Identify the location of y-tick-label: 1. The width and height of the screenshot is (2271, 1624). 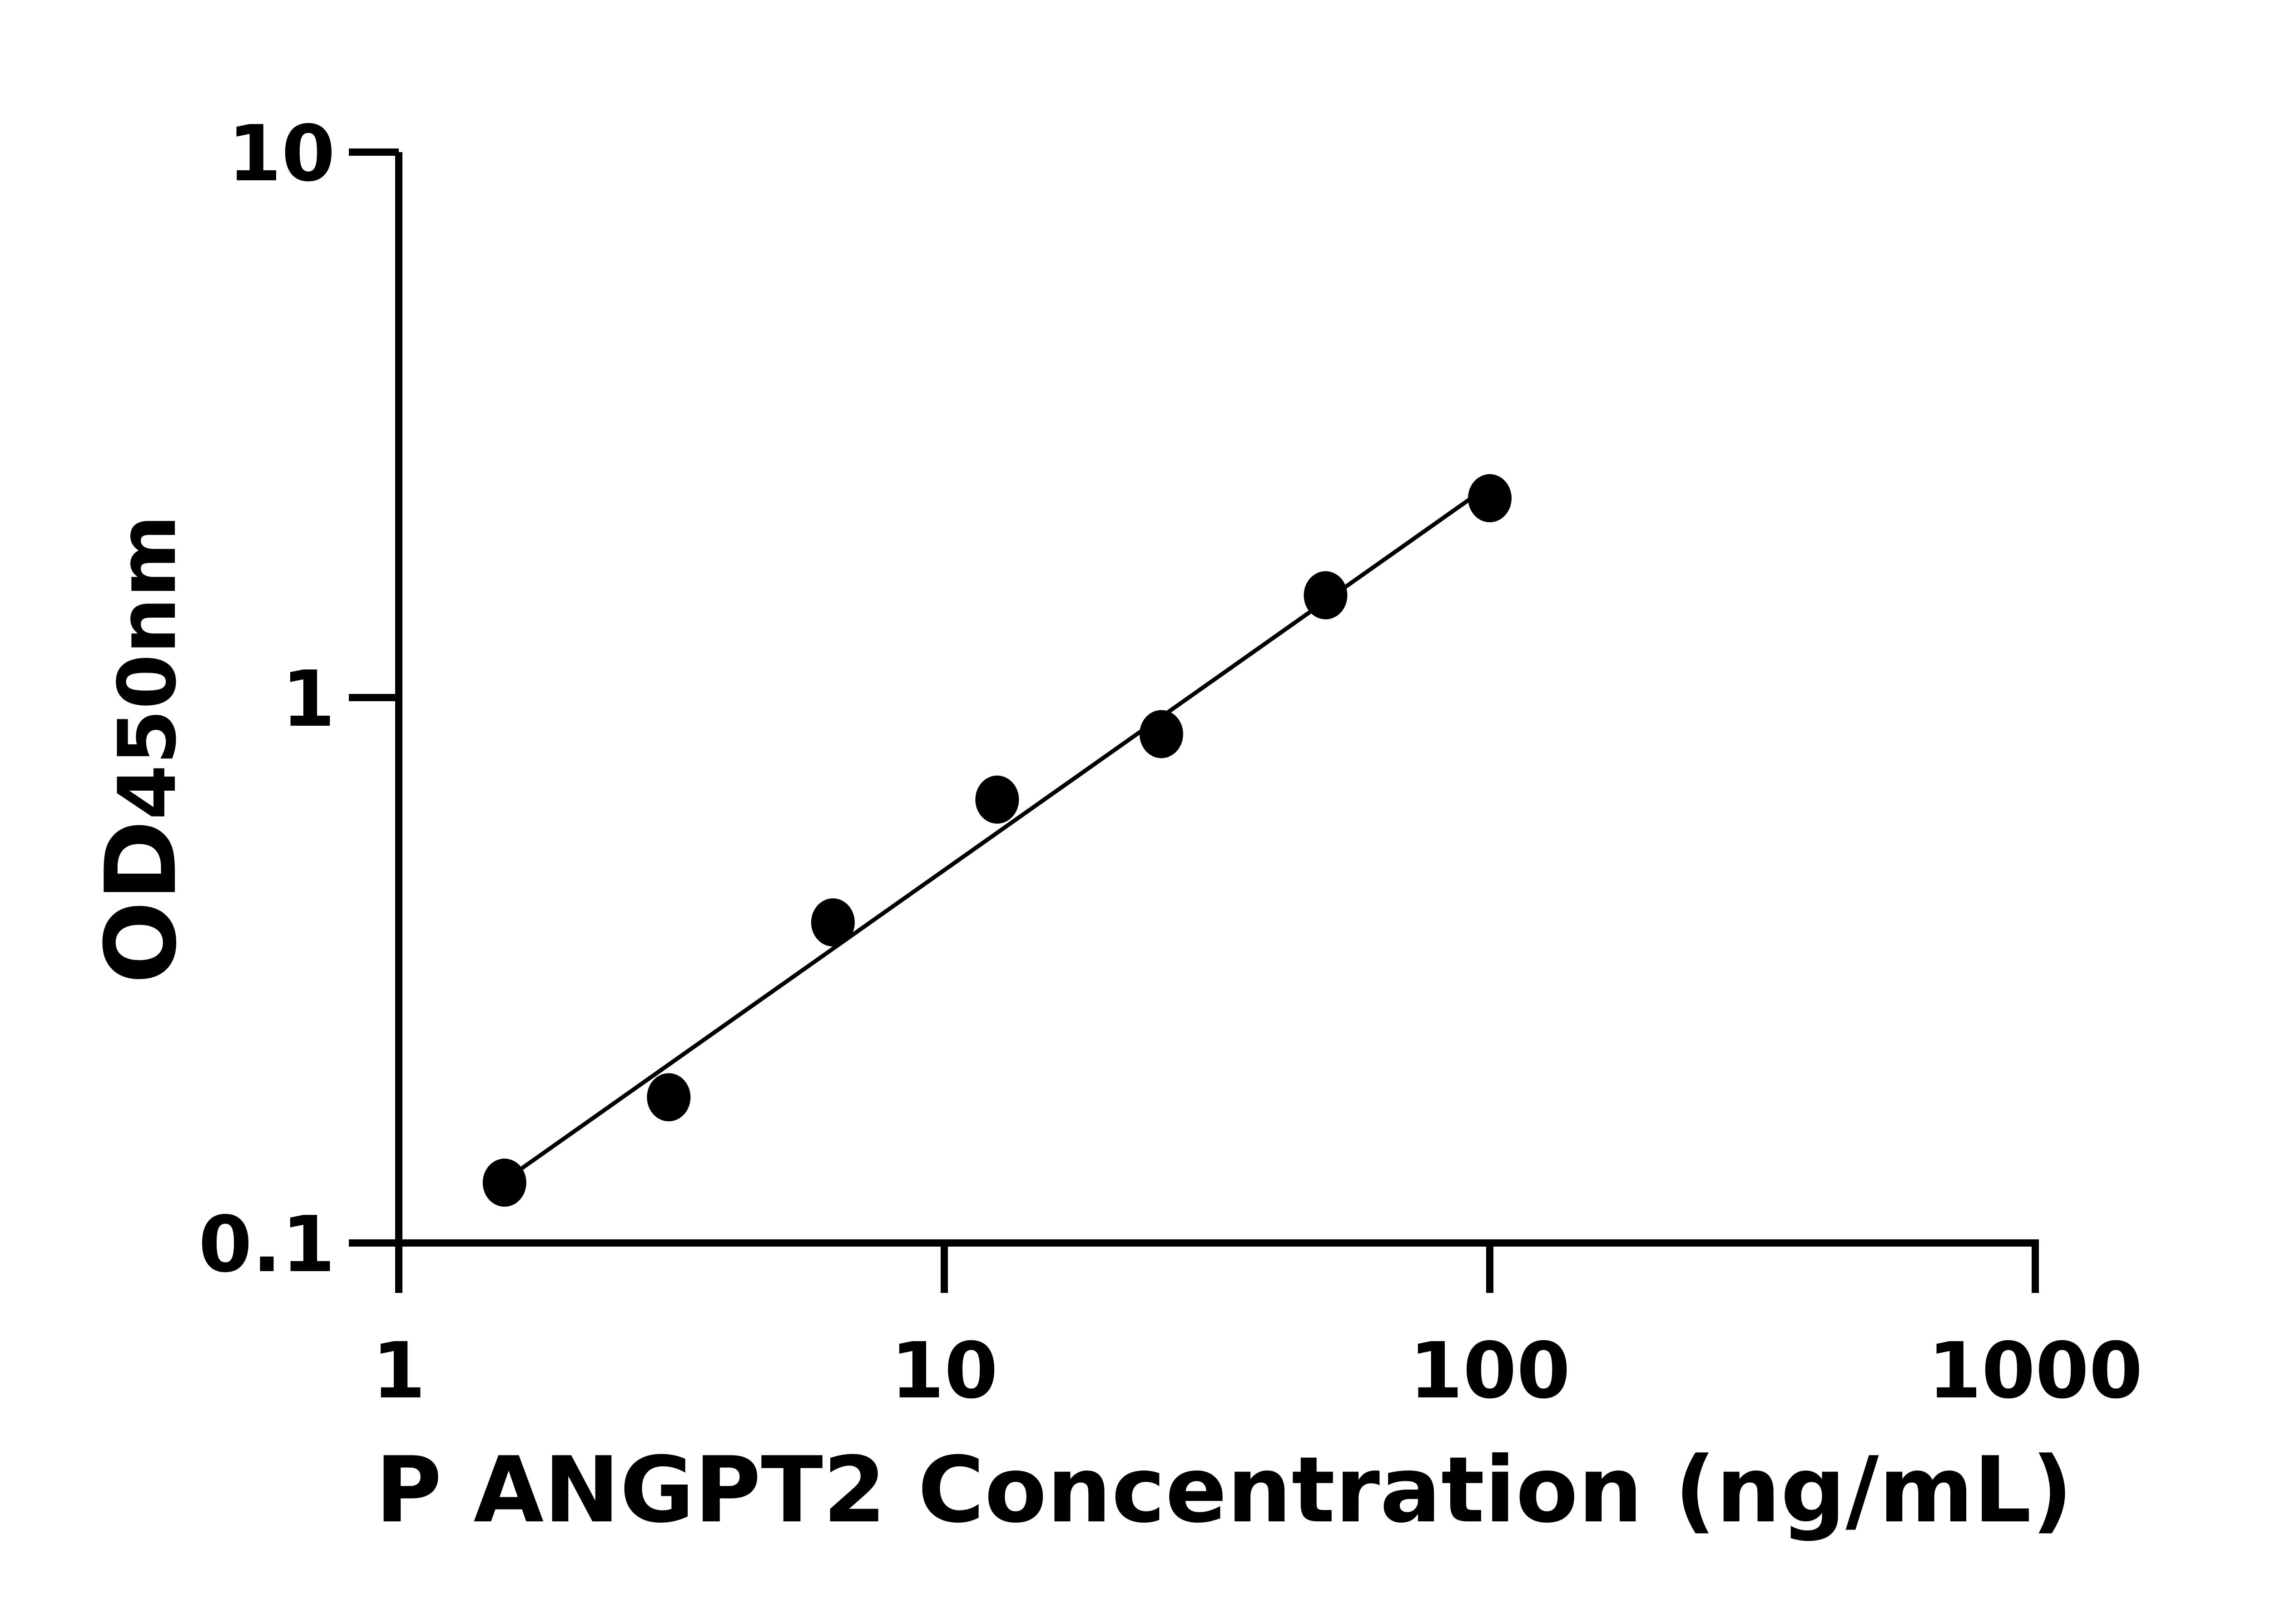
(308, 699).